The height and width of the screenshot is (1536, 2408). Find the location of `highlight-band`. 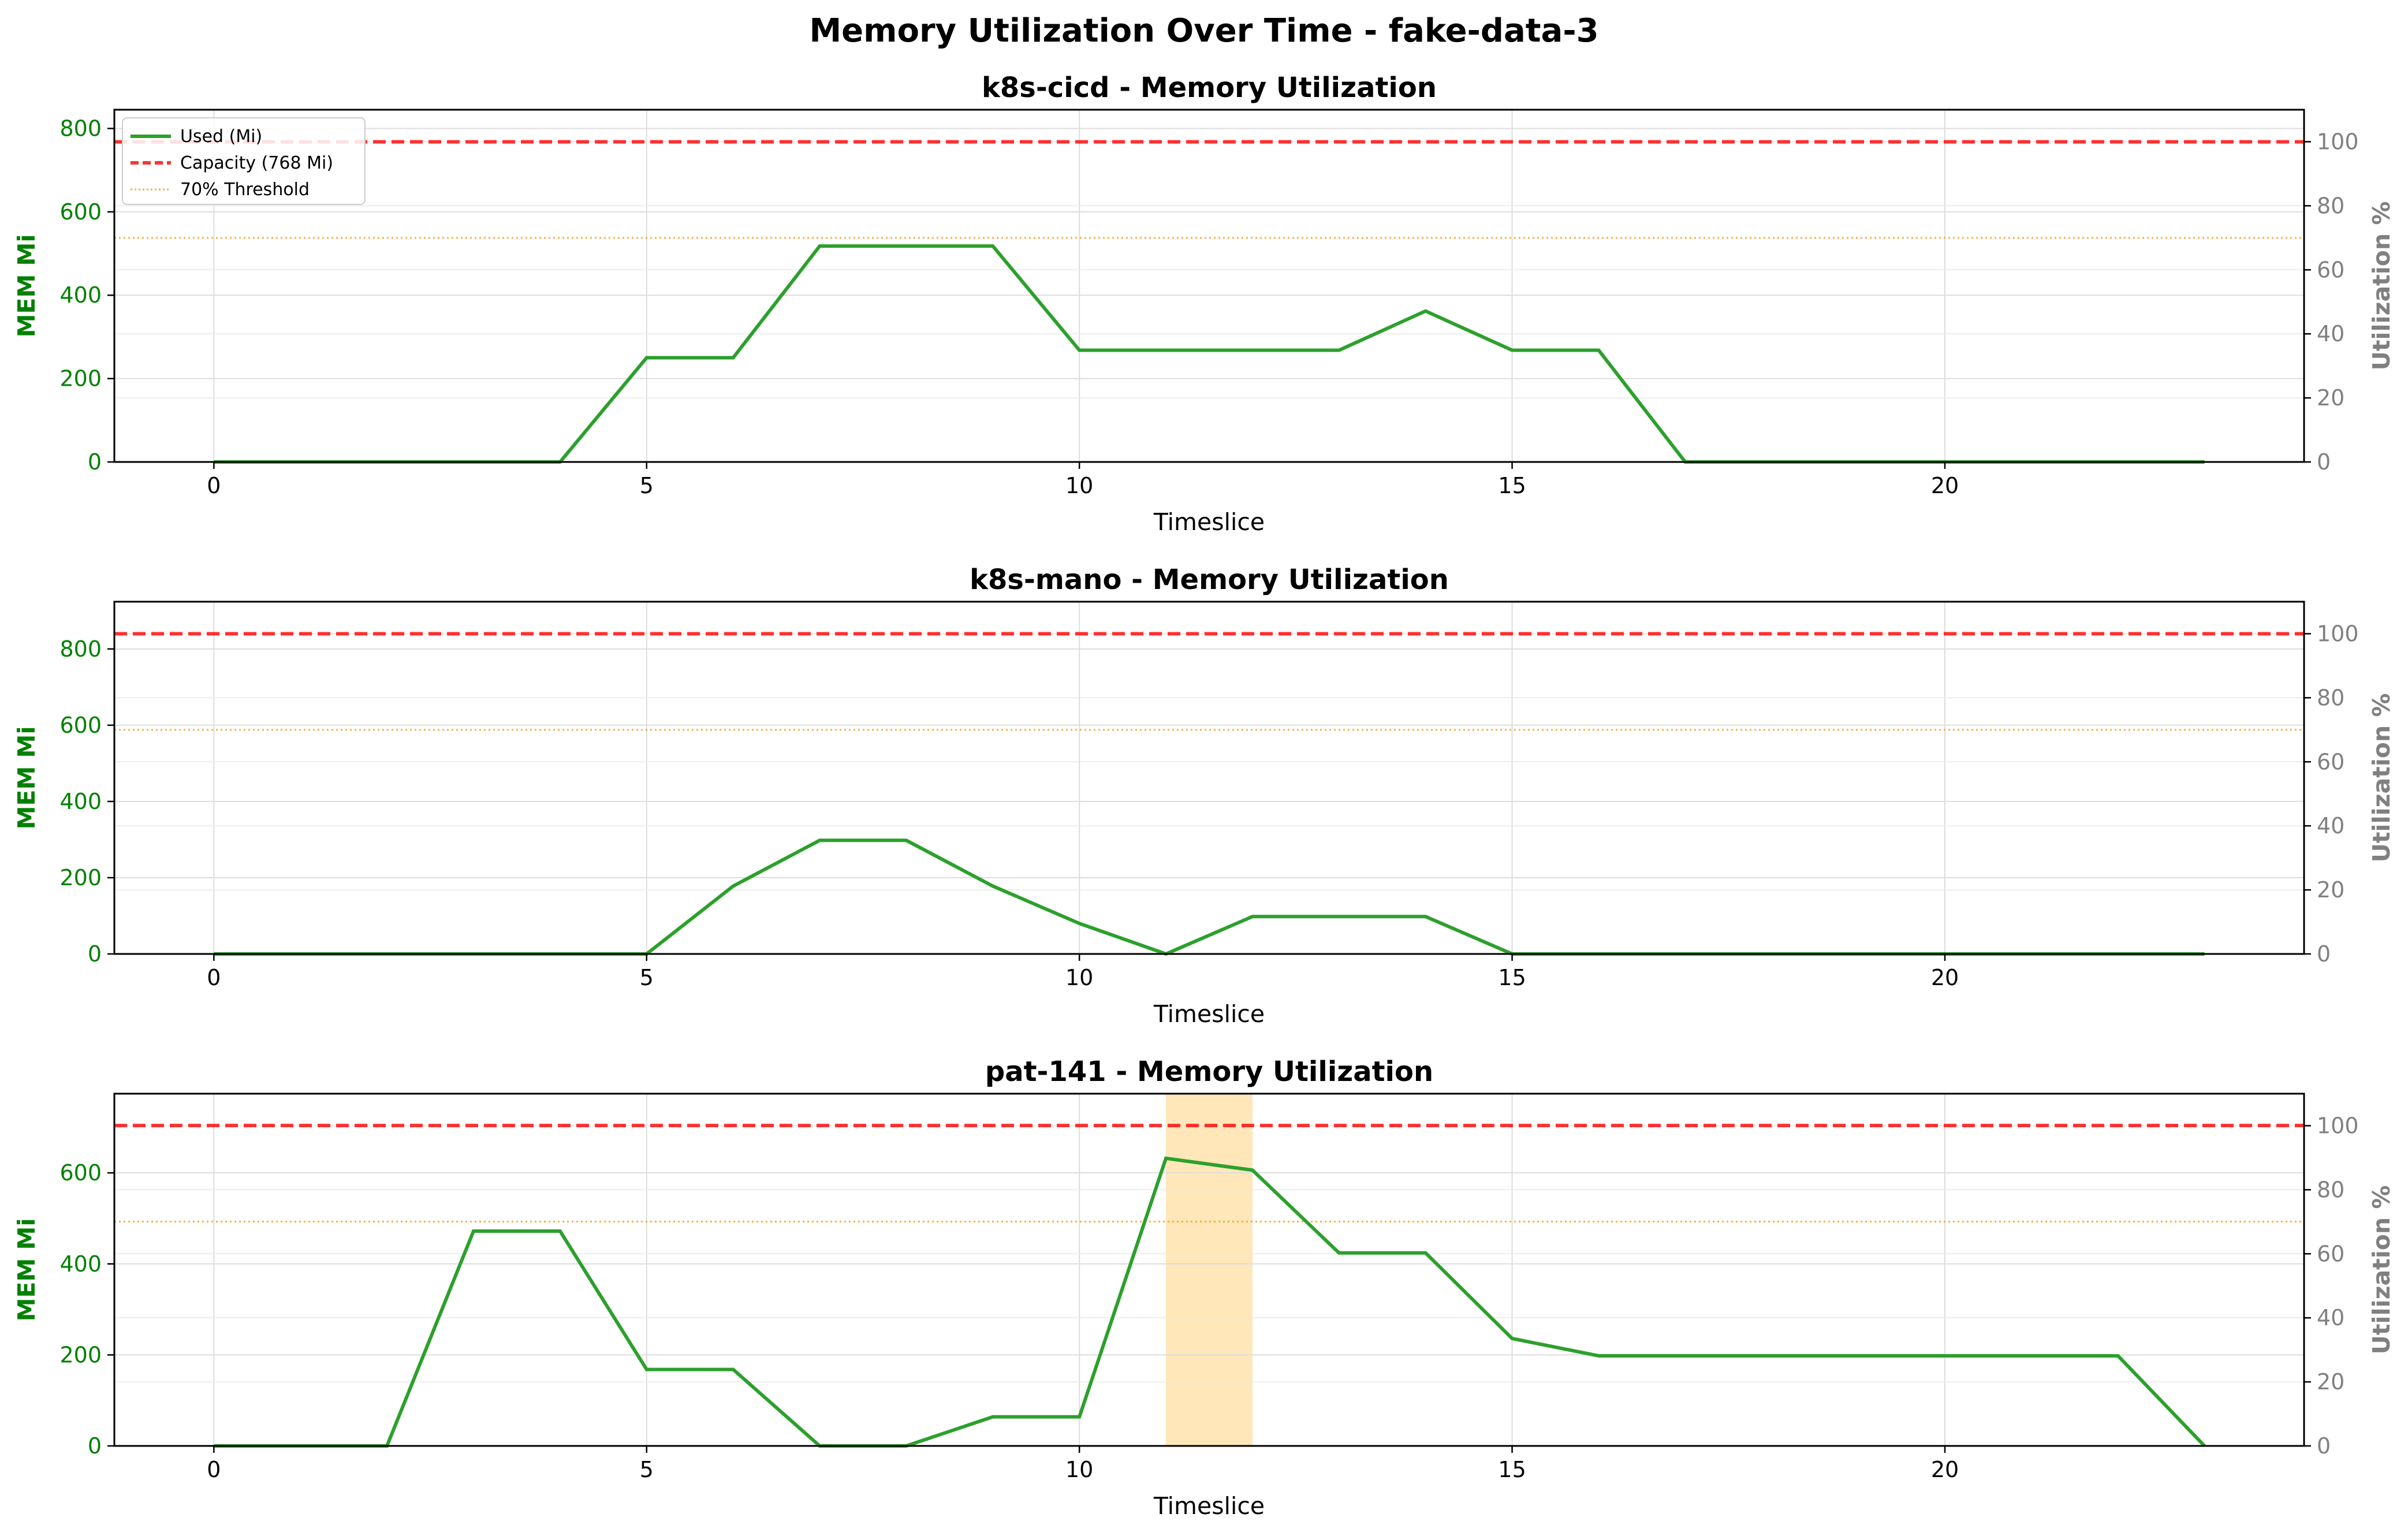

highlight-band is located at coordinates (1209, 1270).